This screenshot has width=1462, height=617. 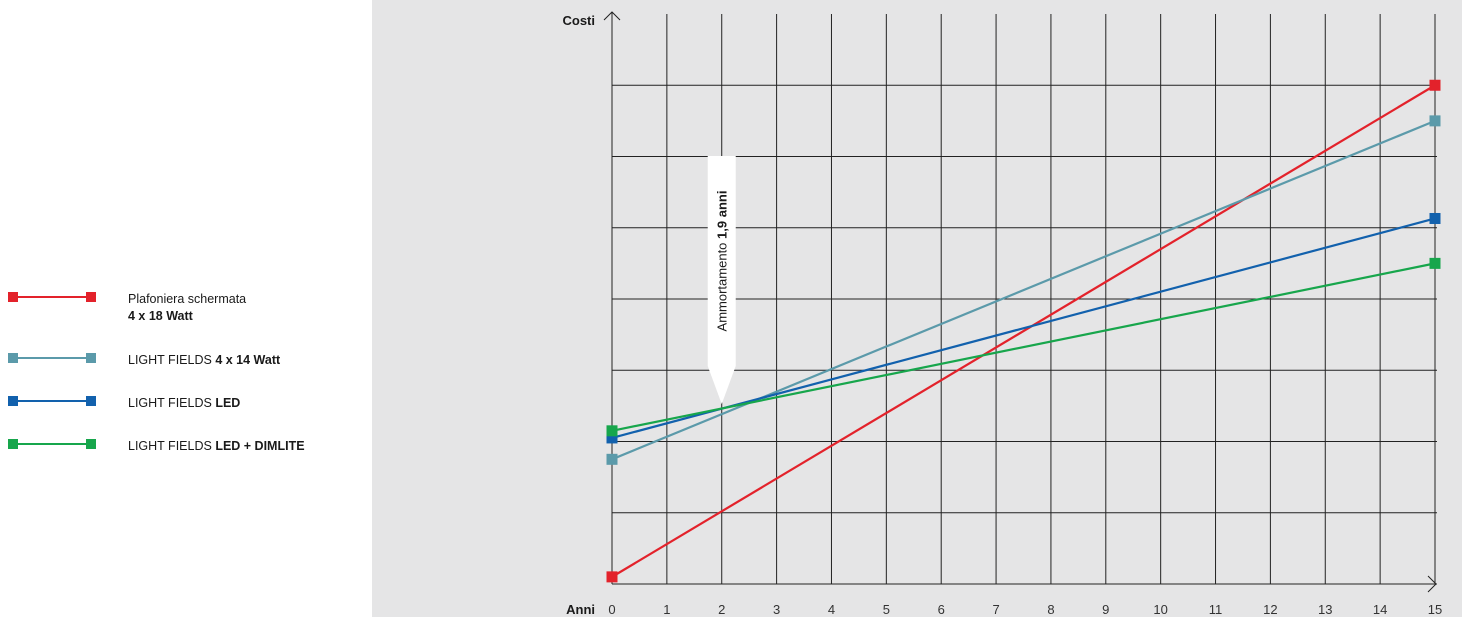 What do you see at coordinates (248, 360) in the screenshot?
I see `legend-label-bold: 4 x 14 Watt` at bounding box center [248, 360].